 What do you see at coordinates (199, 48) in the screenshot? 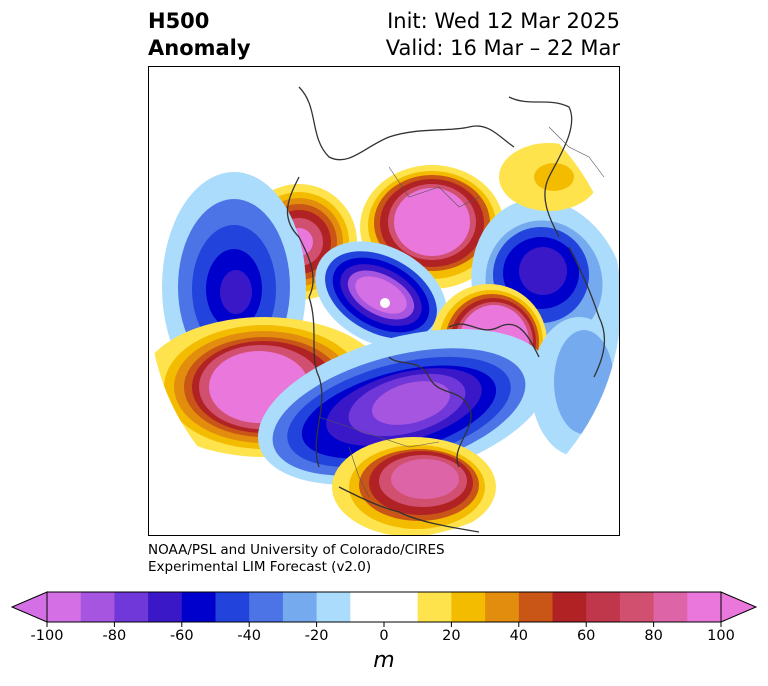
I see `title-line-2: Anomaly` at bounding box center [199, 48].